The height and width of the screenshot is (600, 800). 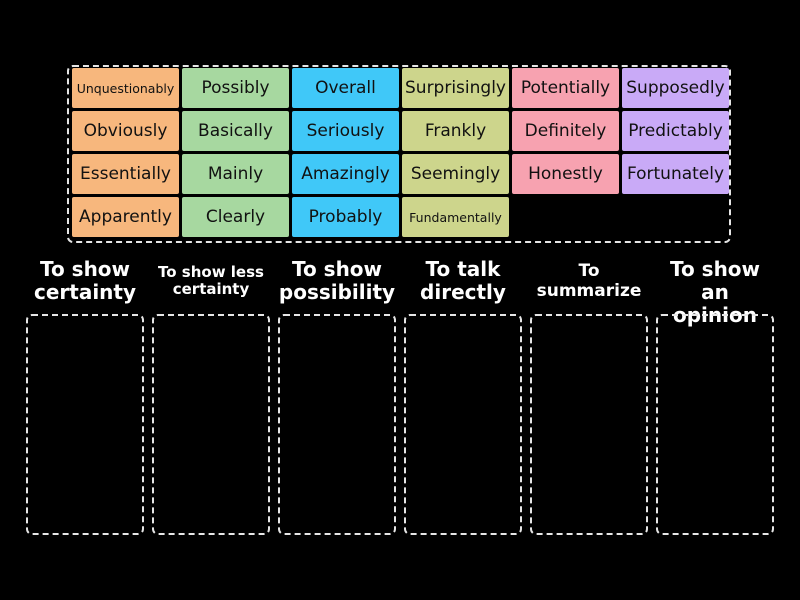 What do you see at coordinates (235, 174) in the screenshot?
I see `tile: Mainly` at bounding box center [235, 174].